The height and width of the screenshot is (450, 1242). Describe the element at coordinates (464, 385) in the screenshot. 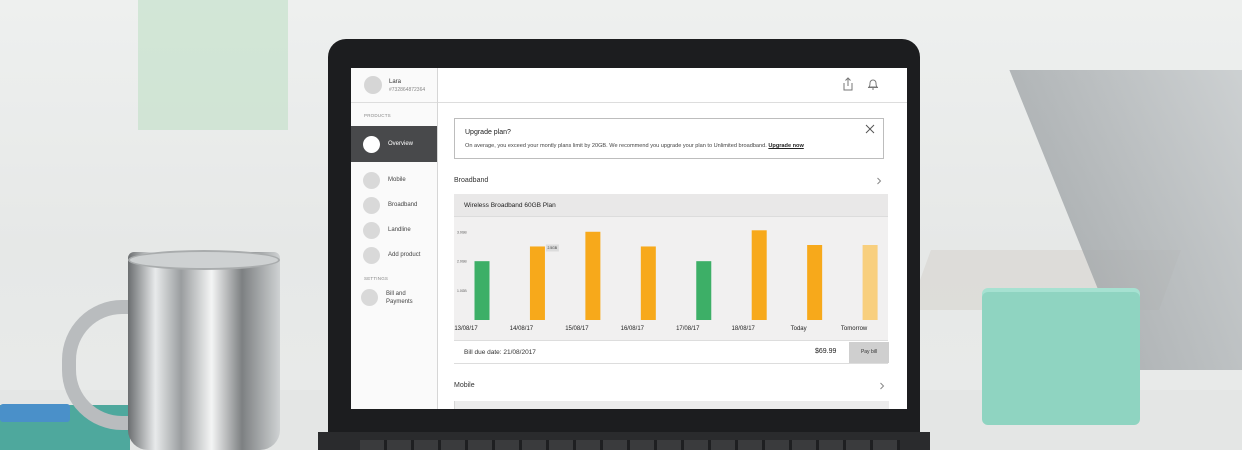

I see `mobile-section-title: Mobile` at that location.